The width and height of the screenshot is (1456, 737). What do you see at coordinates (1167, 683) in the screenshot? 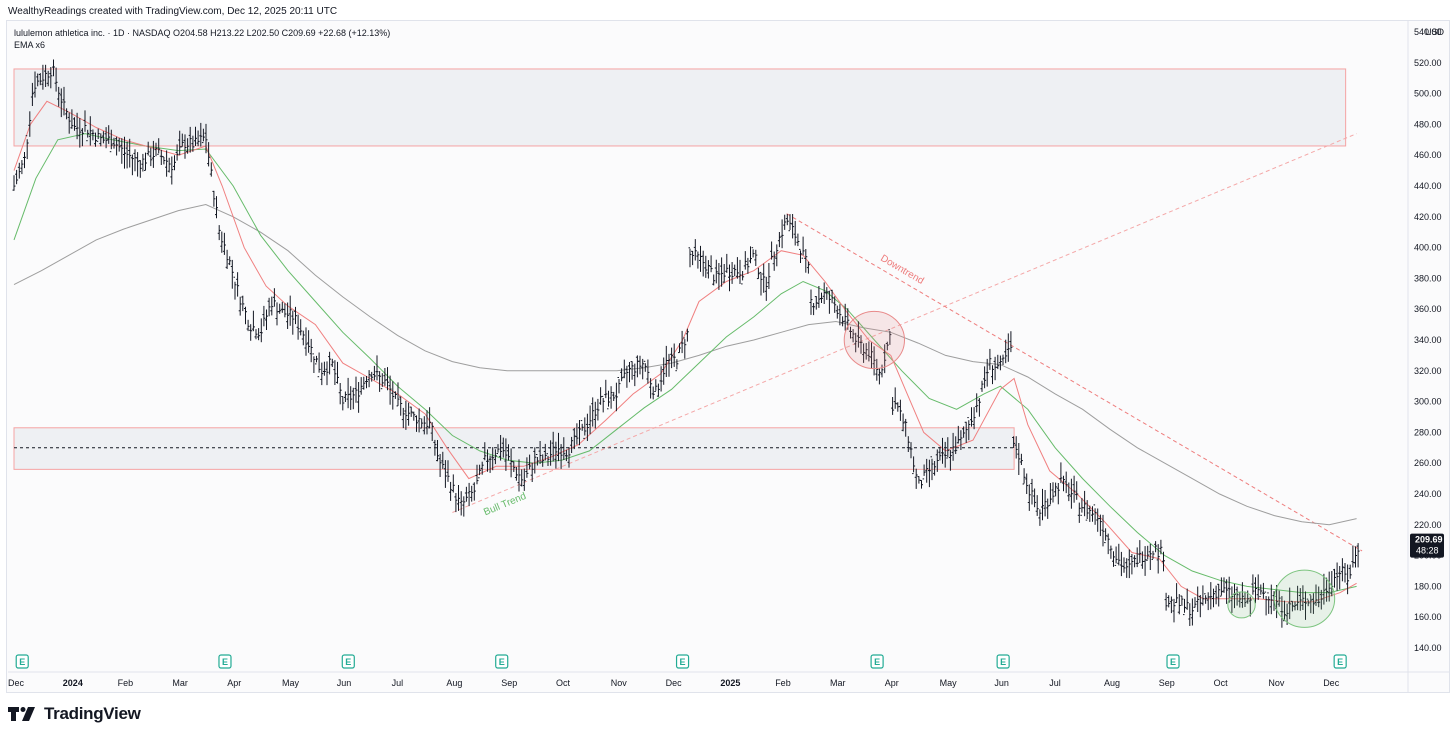
I see `time-tick-label: Sep` at bounding box center [1167, 683].